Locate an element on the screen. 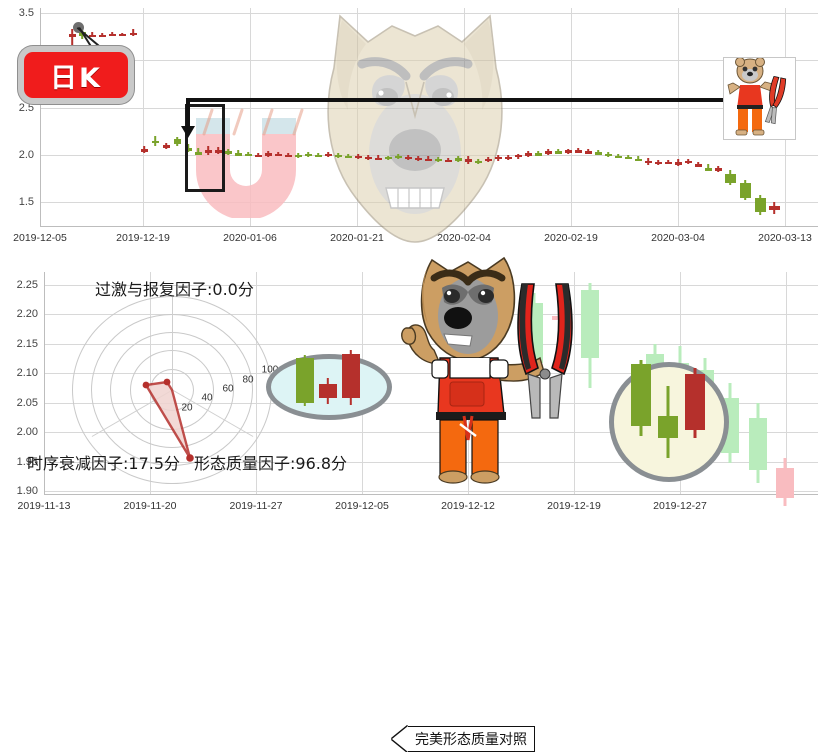 This screenshot has width=822, height=752. reference-pattern-highlight is located at coordinates (329, 387).